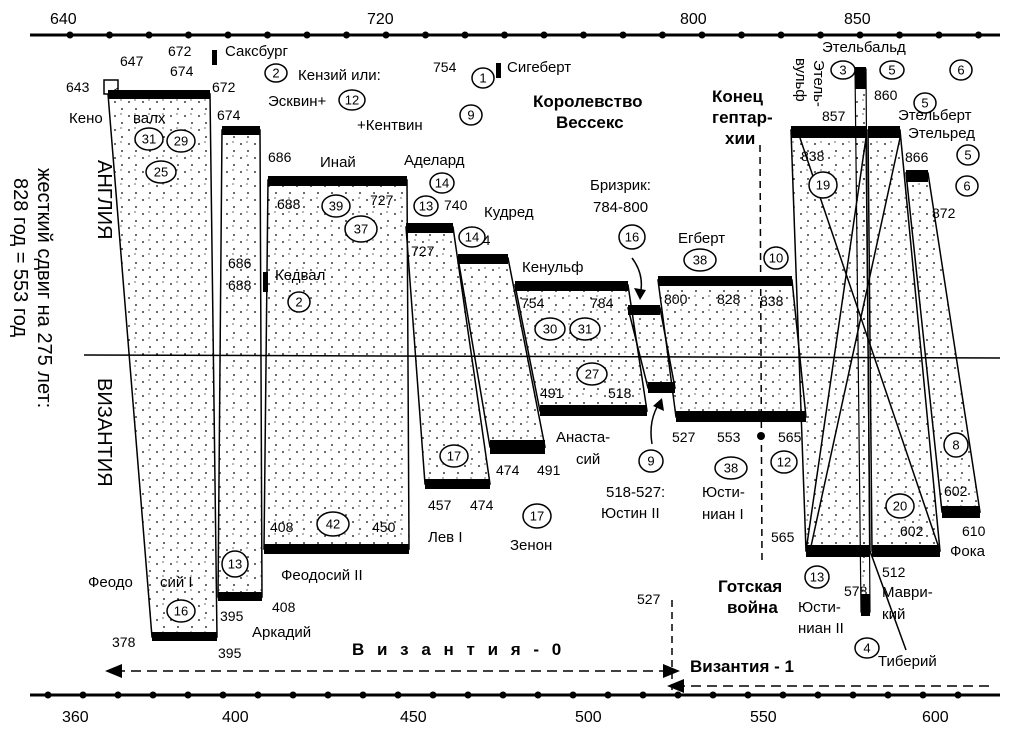  I want to click on circled-number-badge: 9, so click(471, 115).